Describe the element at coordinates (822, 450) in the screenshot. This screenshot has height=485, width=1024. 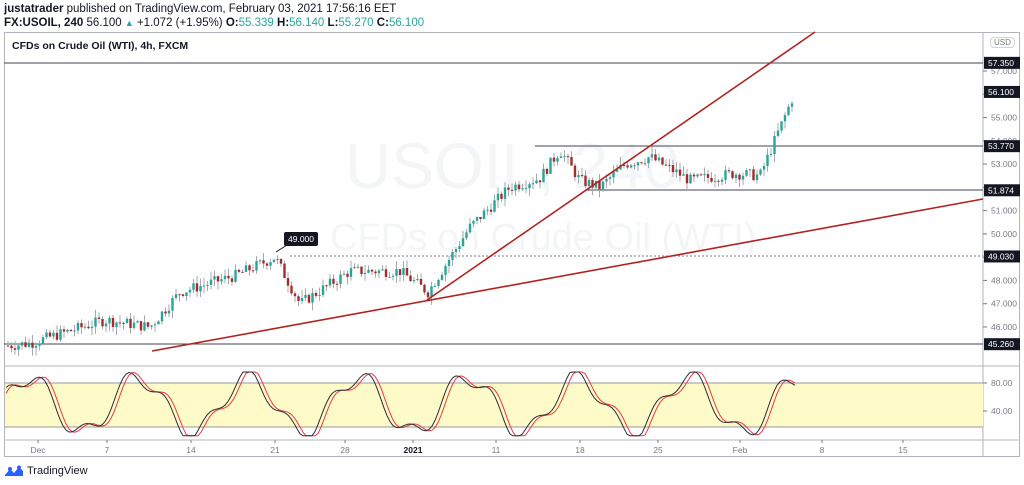
I see `svg-text: 8` at that location.